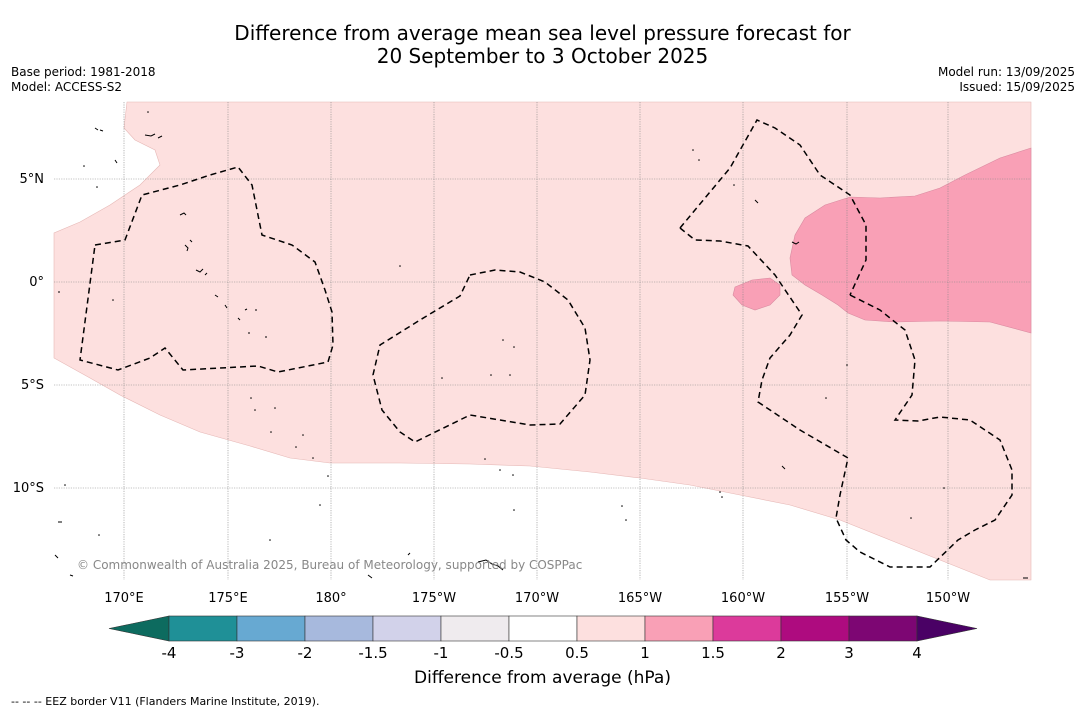 The width and height of the screenshot is (1085, 713). What do you see at coordinates (781, 653) in the screenshot?
I see `colorbar-tick-label: 2` at bounding box center [781, 653].